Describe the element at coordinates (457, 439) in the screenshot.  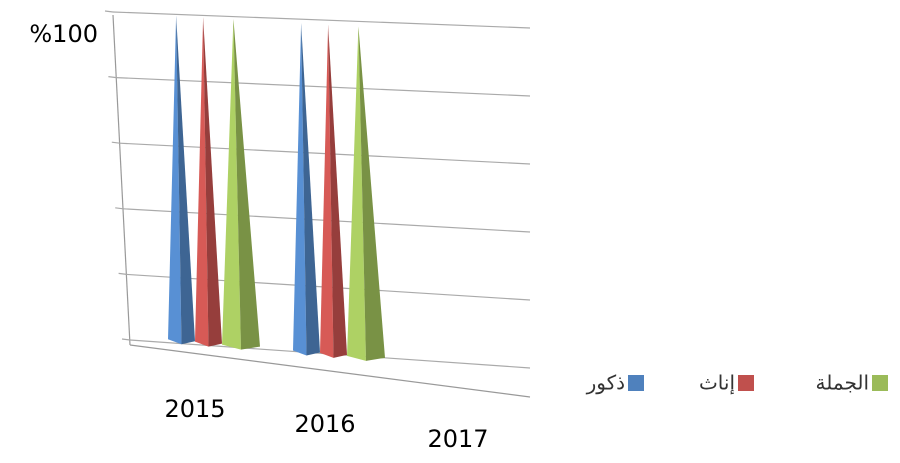
I see `x-tick-label: 2017` at that location.